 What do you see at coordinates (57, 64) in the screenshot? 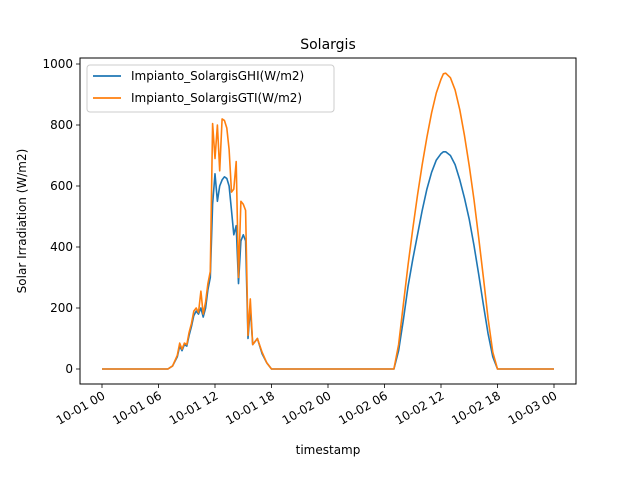
I see `y-tick-label-5: 1000` at bounding box center [57, 64].